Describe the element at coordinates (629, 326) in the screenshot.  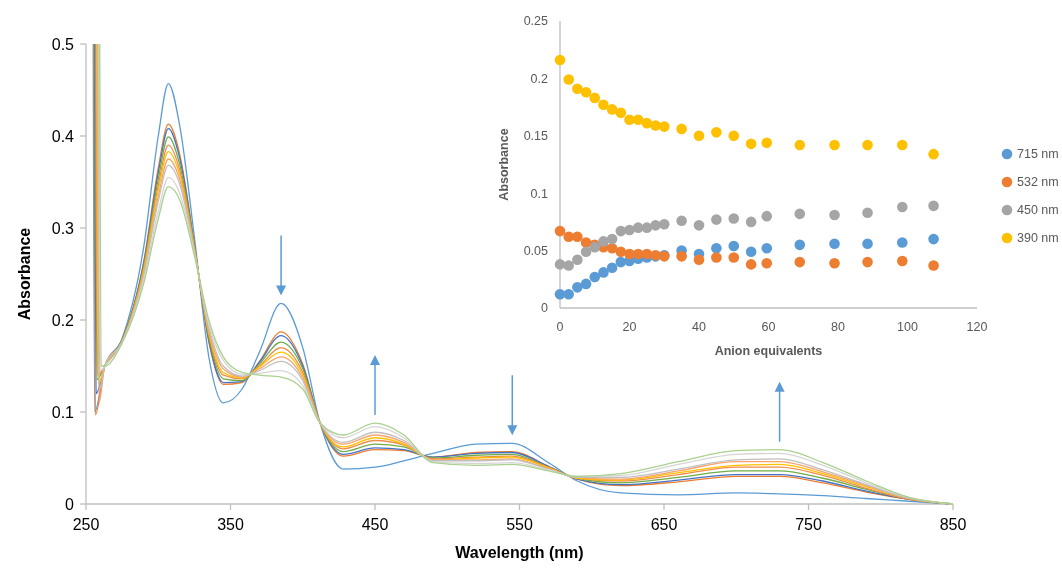
I see `x-tick-label: 20` at that location.